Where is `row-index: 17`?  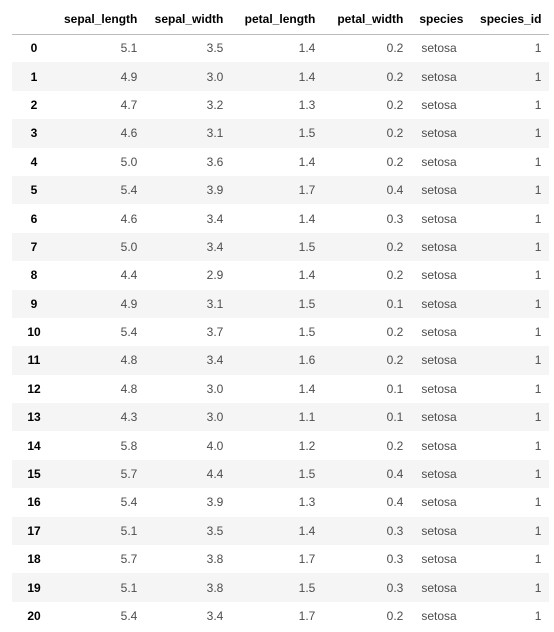 row-index: 17 is located at coordinates (34, 530).